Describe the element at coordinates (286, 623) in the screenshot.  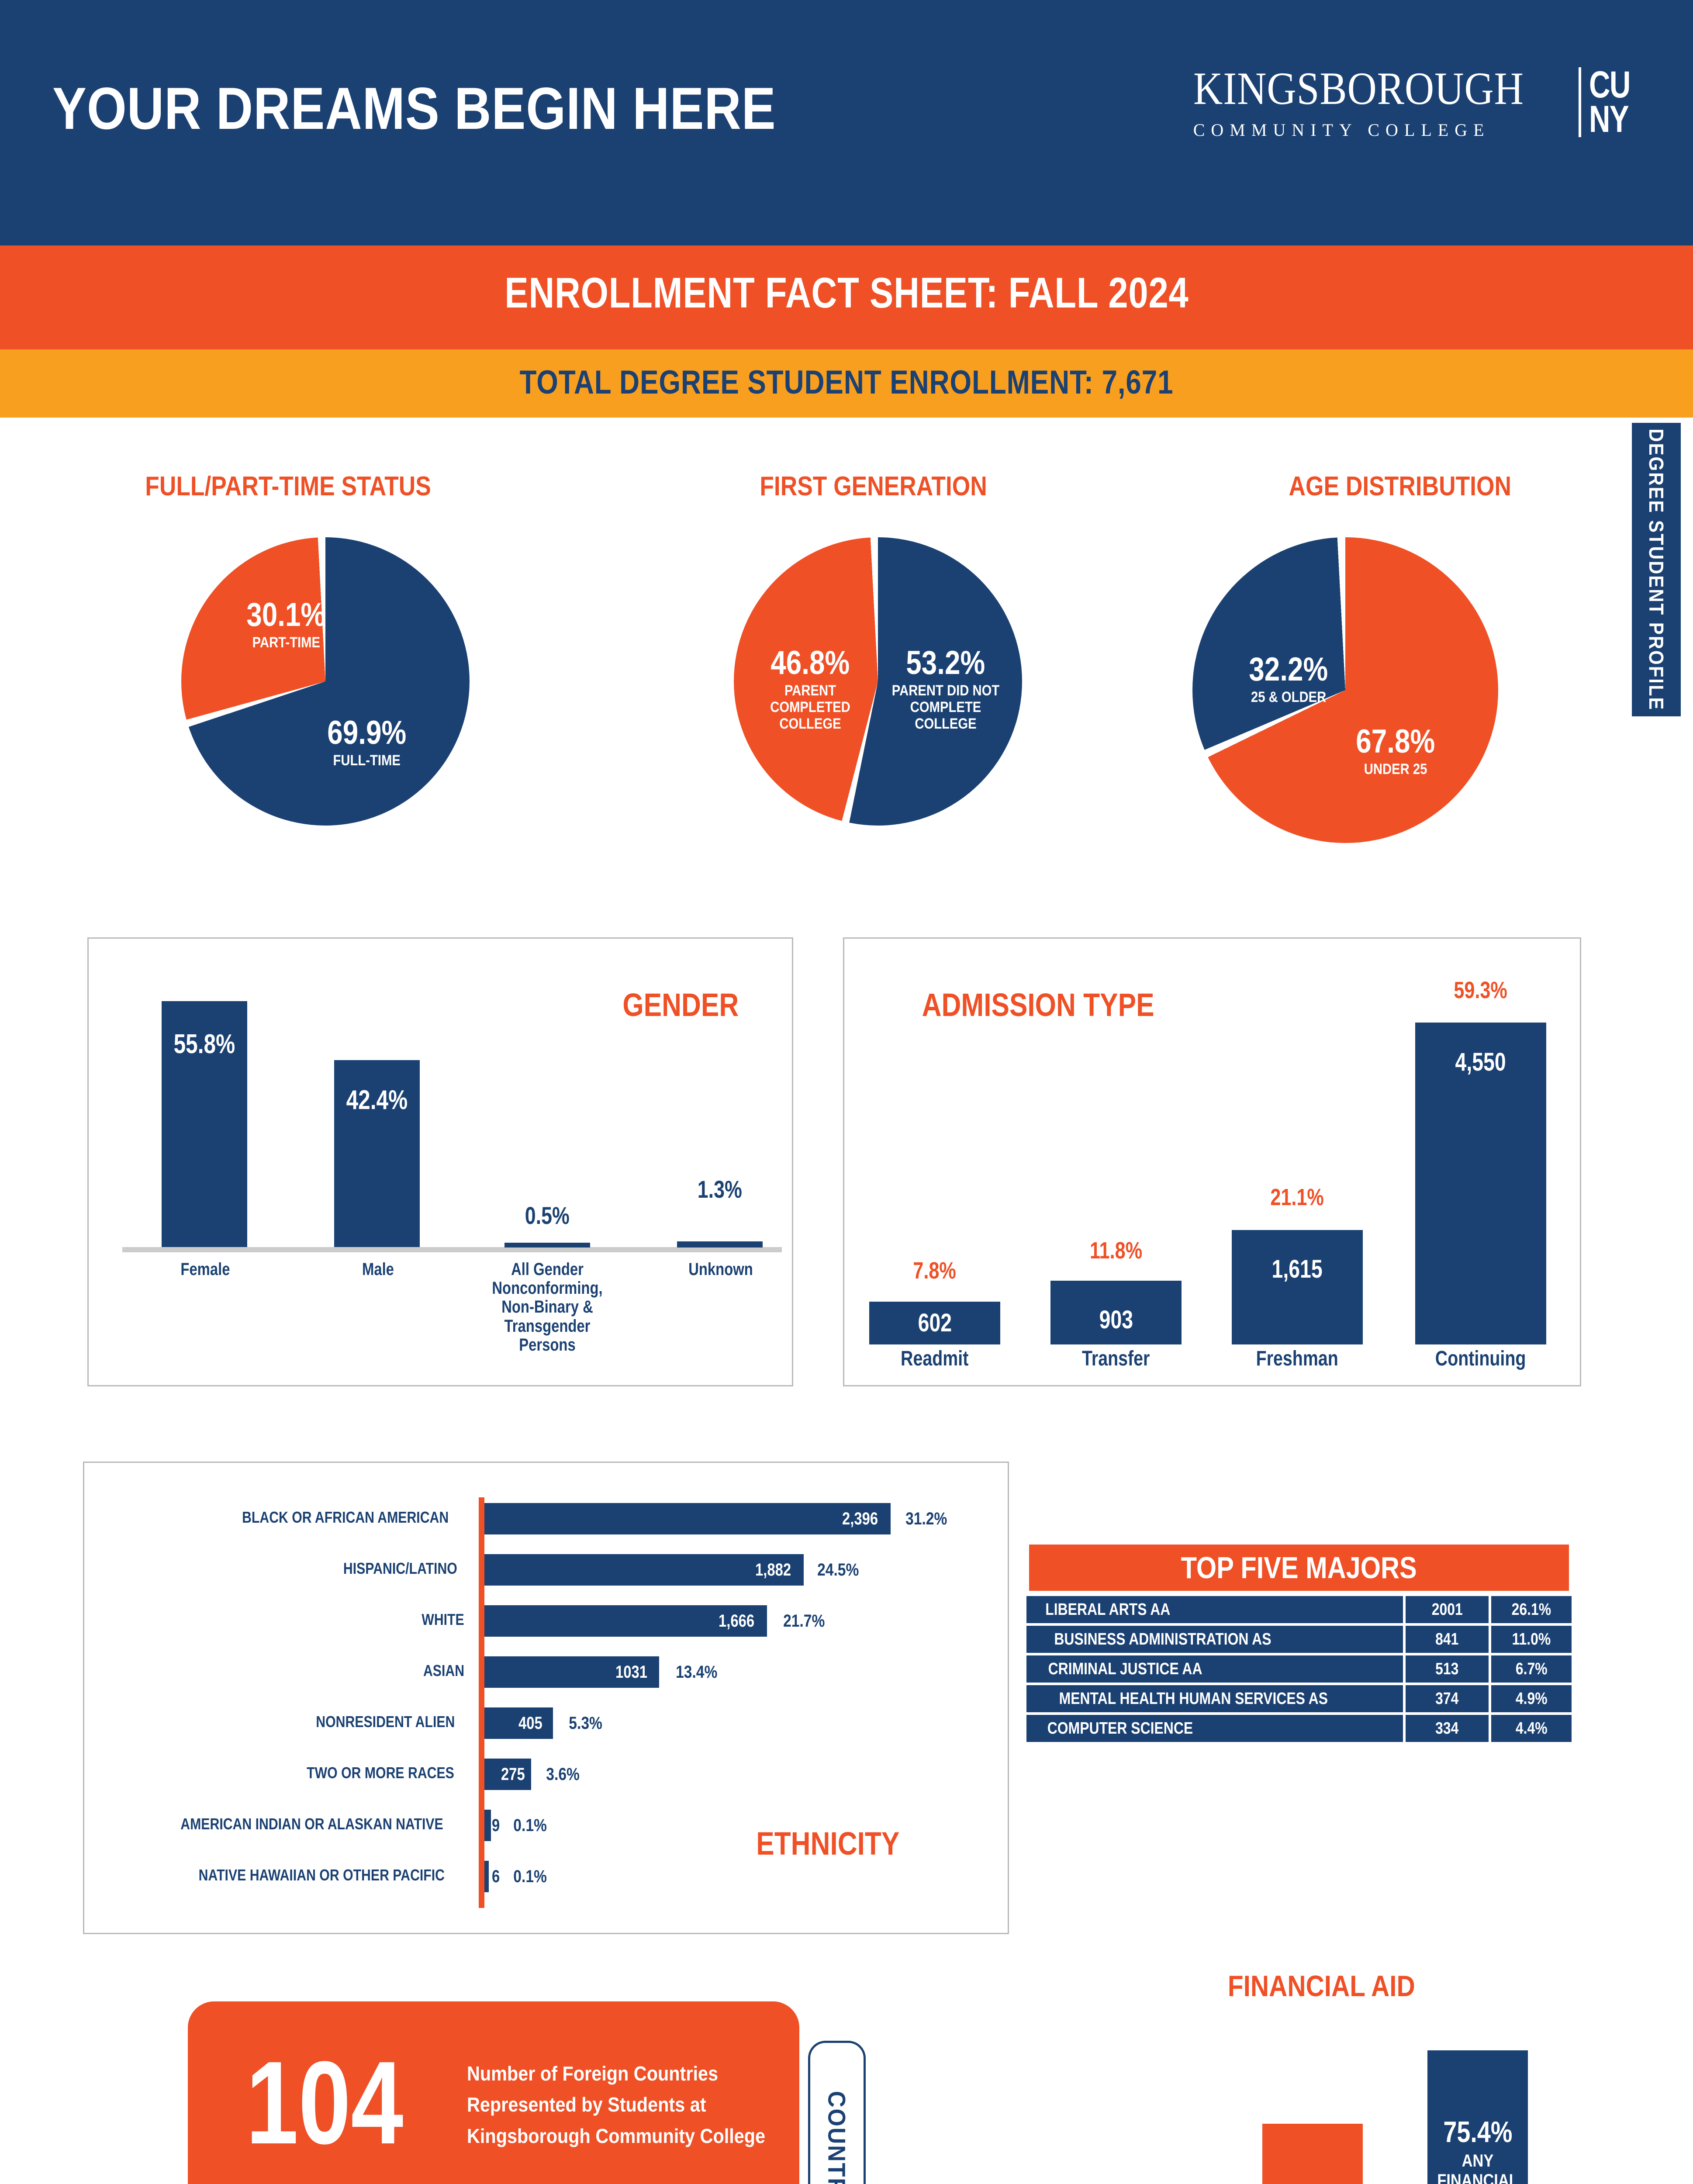
I see `pie-slice-label-part-time: 30.1% PART-TIME` at that location.